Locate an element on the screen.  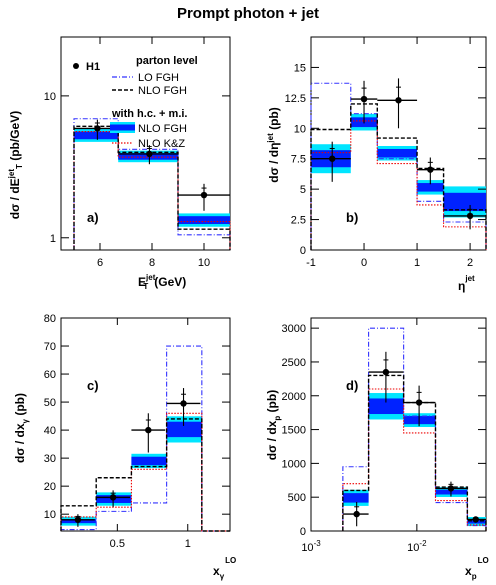
y-tick-label: 20 is located at coordinates (50, 487).